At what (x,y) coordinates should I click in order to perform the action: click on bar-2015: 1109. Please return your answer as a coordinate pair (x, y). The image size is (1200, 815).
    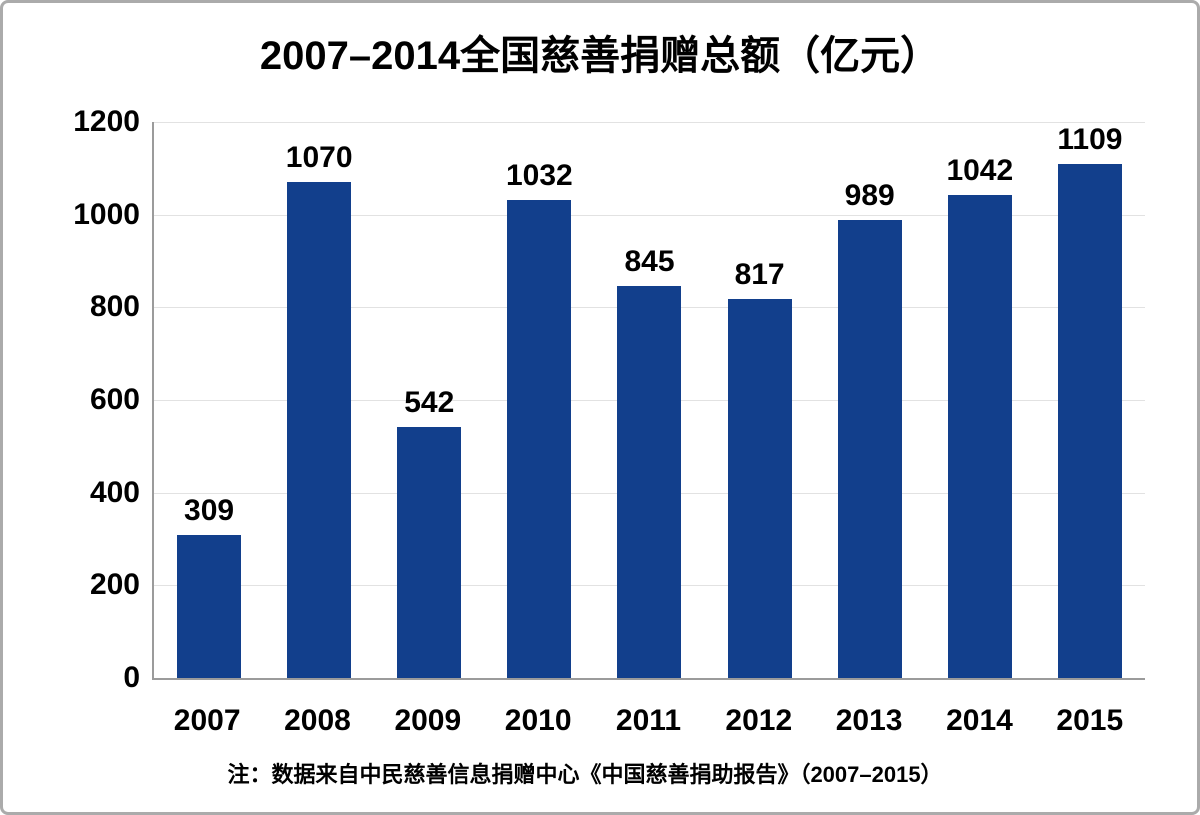
    Looking at the image, I should click on (1089, 400).